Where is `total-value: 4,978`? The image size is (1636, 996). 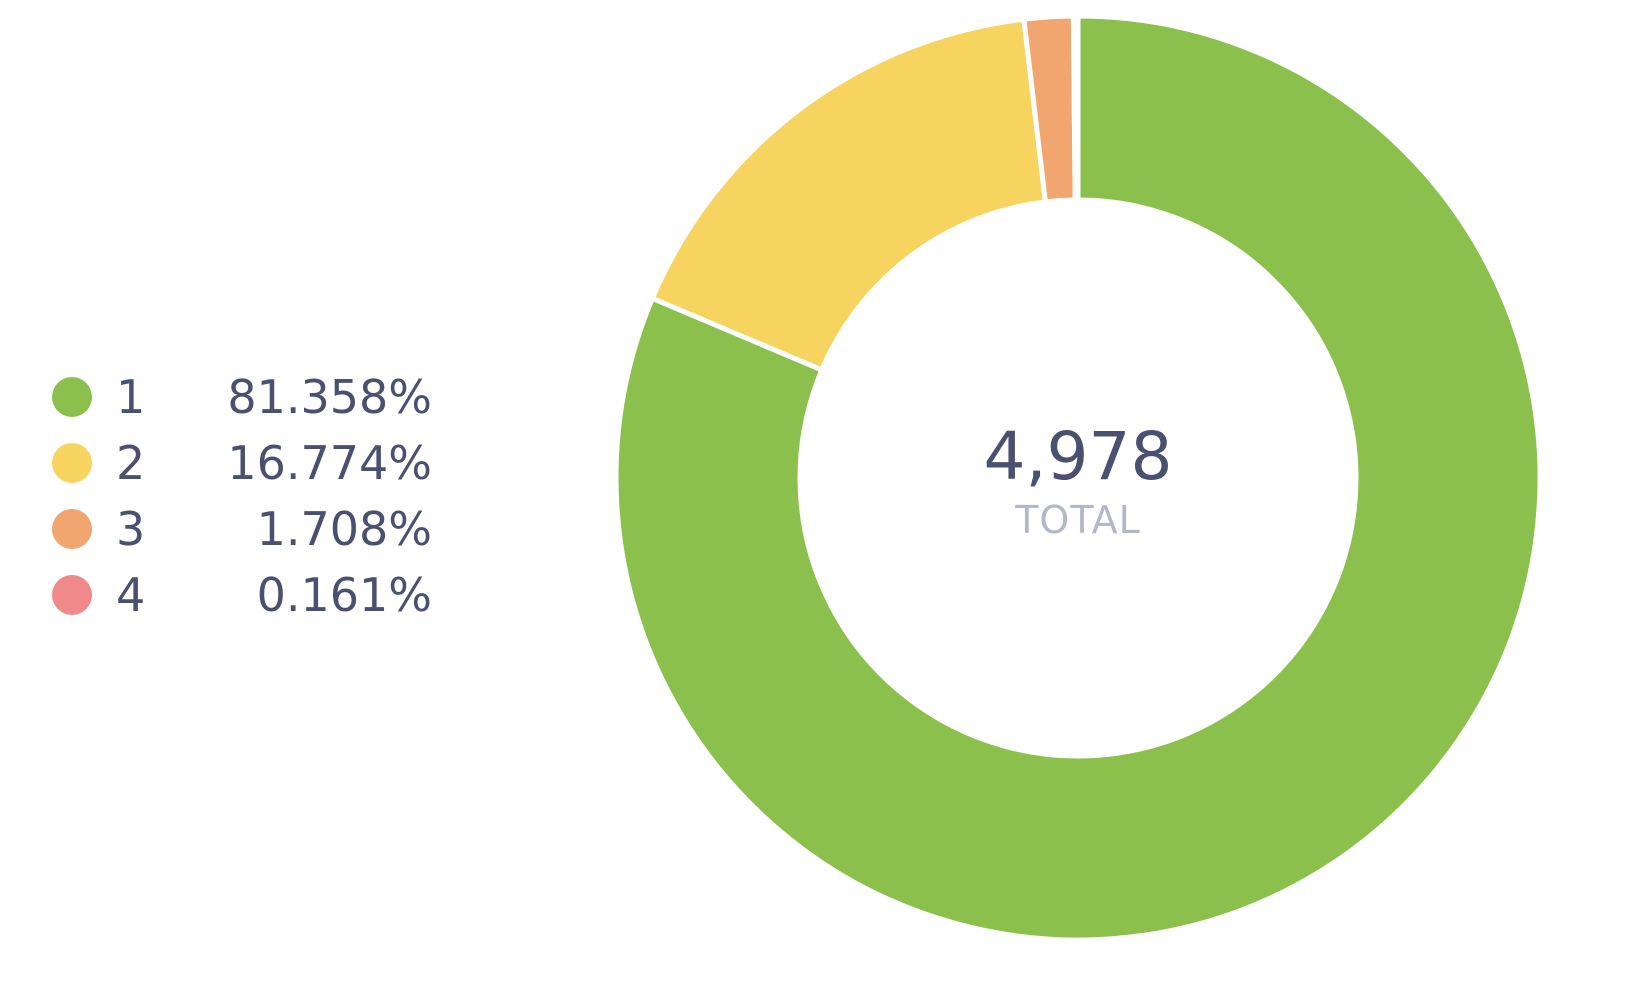 total-value: 4,978 is located at coordinates (1078, 456).